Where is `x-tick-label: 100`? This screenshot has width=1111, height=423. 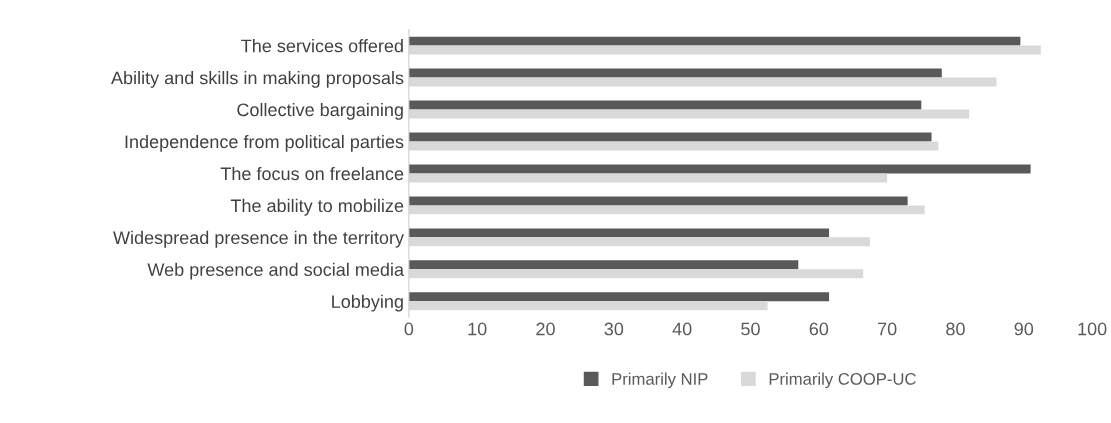
x-tick-label: 100 is located at coordinates (1092, 329).